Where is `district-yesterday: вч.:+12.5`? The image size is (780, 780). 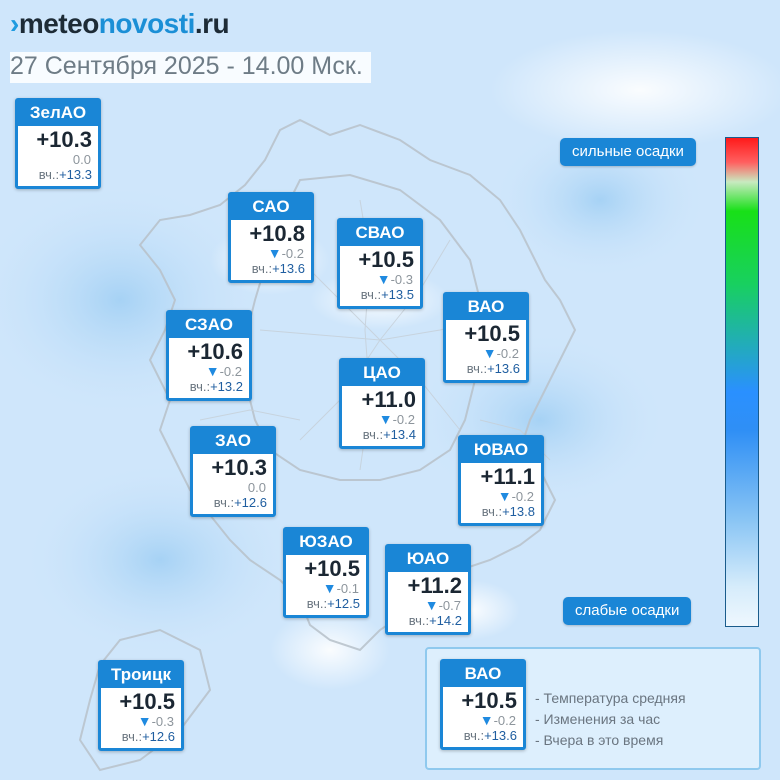
district-yesterday: вч.:+12.5 is located at coordinates (333, 603).